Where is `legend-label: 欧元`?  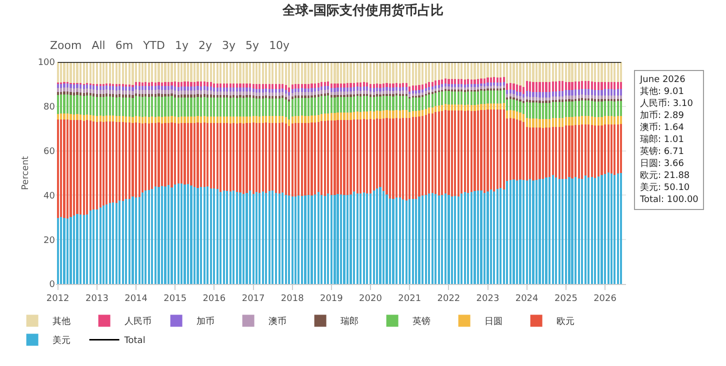
legend-label: 欧元 is located at coordinates (565, 322).